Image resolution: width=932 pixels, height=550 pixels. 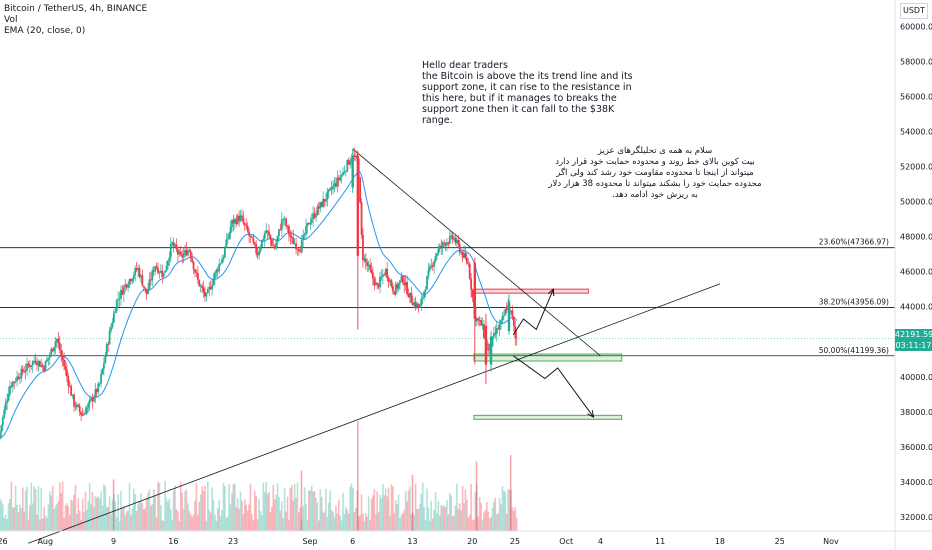 What do you see at coordinates (352, 541) in the screenshot?
I see `x-tick-label: 6` at bounding box center [352, 541].